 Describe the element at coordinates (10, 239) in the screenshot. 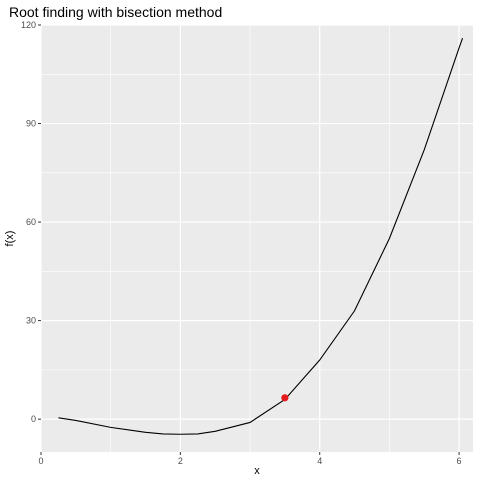

I see `y-axis-title: f(x)` at that location.